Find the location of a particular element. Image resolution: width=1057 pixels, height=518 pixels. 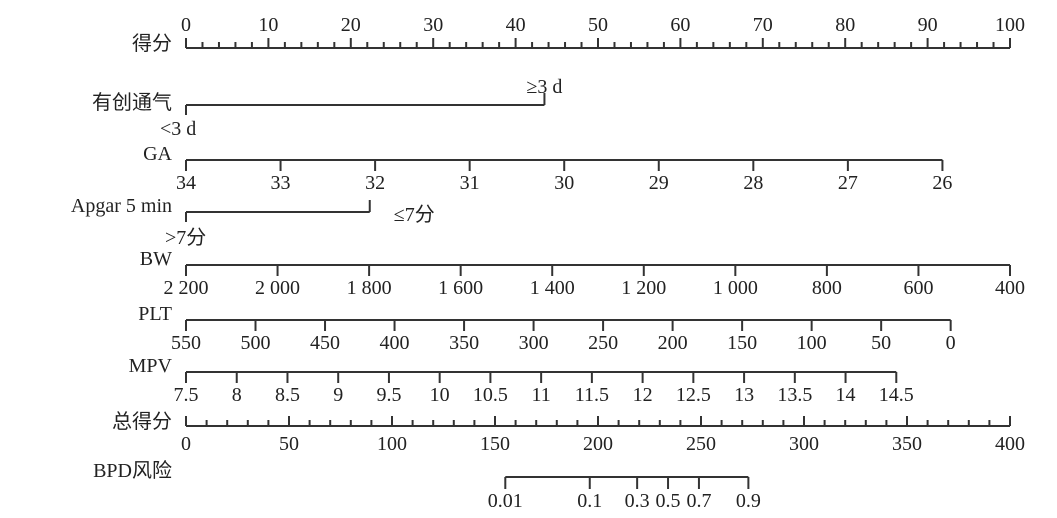

tick-label: 2 000 is located at coordinates (277, 288).